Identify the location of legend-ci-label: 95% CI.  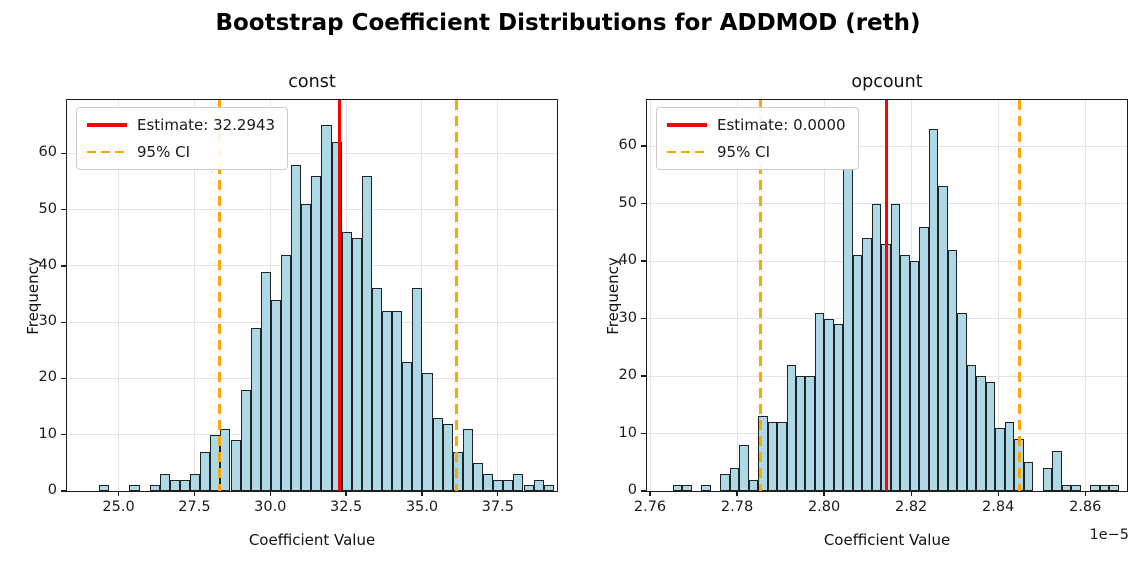
(164, 152).